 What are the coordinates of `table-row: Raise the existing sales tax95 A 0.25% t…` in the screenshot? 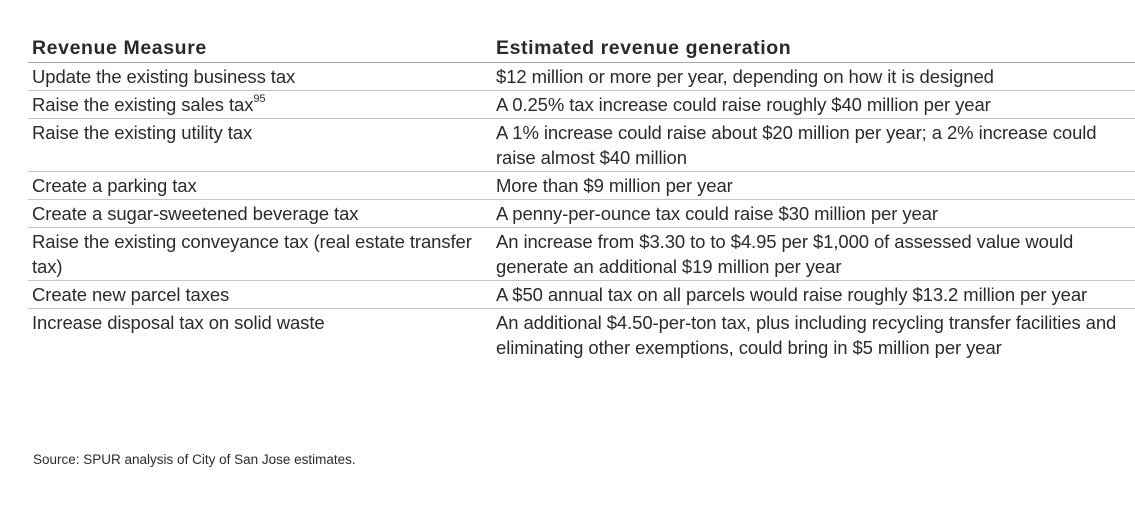 It's located at (581, 104).